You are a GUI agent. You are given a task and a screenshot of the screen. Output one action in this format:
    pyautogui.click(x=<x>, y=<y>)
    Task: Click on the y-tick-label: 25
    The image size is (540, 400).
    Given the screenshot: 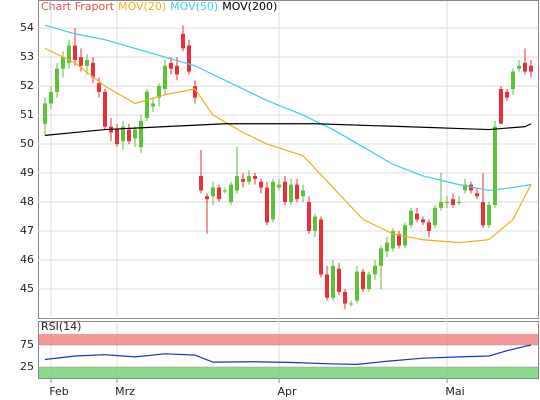 What is the action you would take?
    pyautogui.click(x=27, y=366)
    